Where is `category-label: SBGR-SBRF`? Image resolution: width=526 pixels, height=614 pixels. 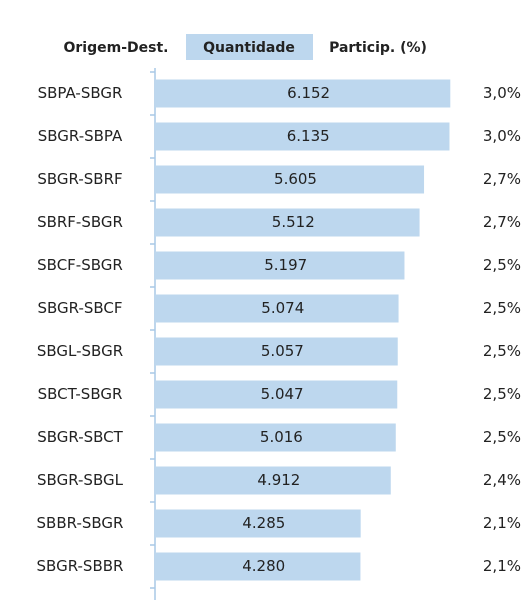
category-label: SBGR-SBRF is located at coordinates (79, 179).